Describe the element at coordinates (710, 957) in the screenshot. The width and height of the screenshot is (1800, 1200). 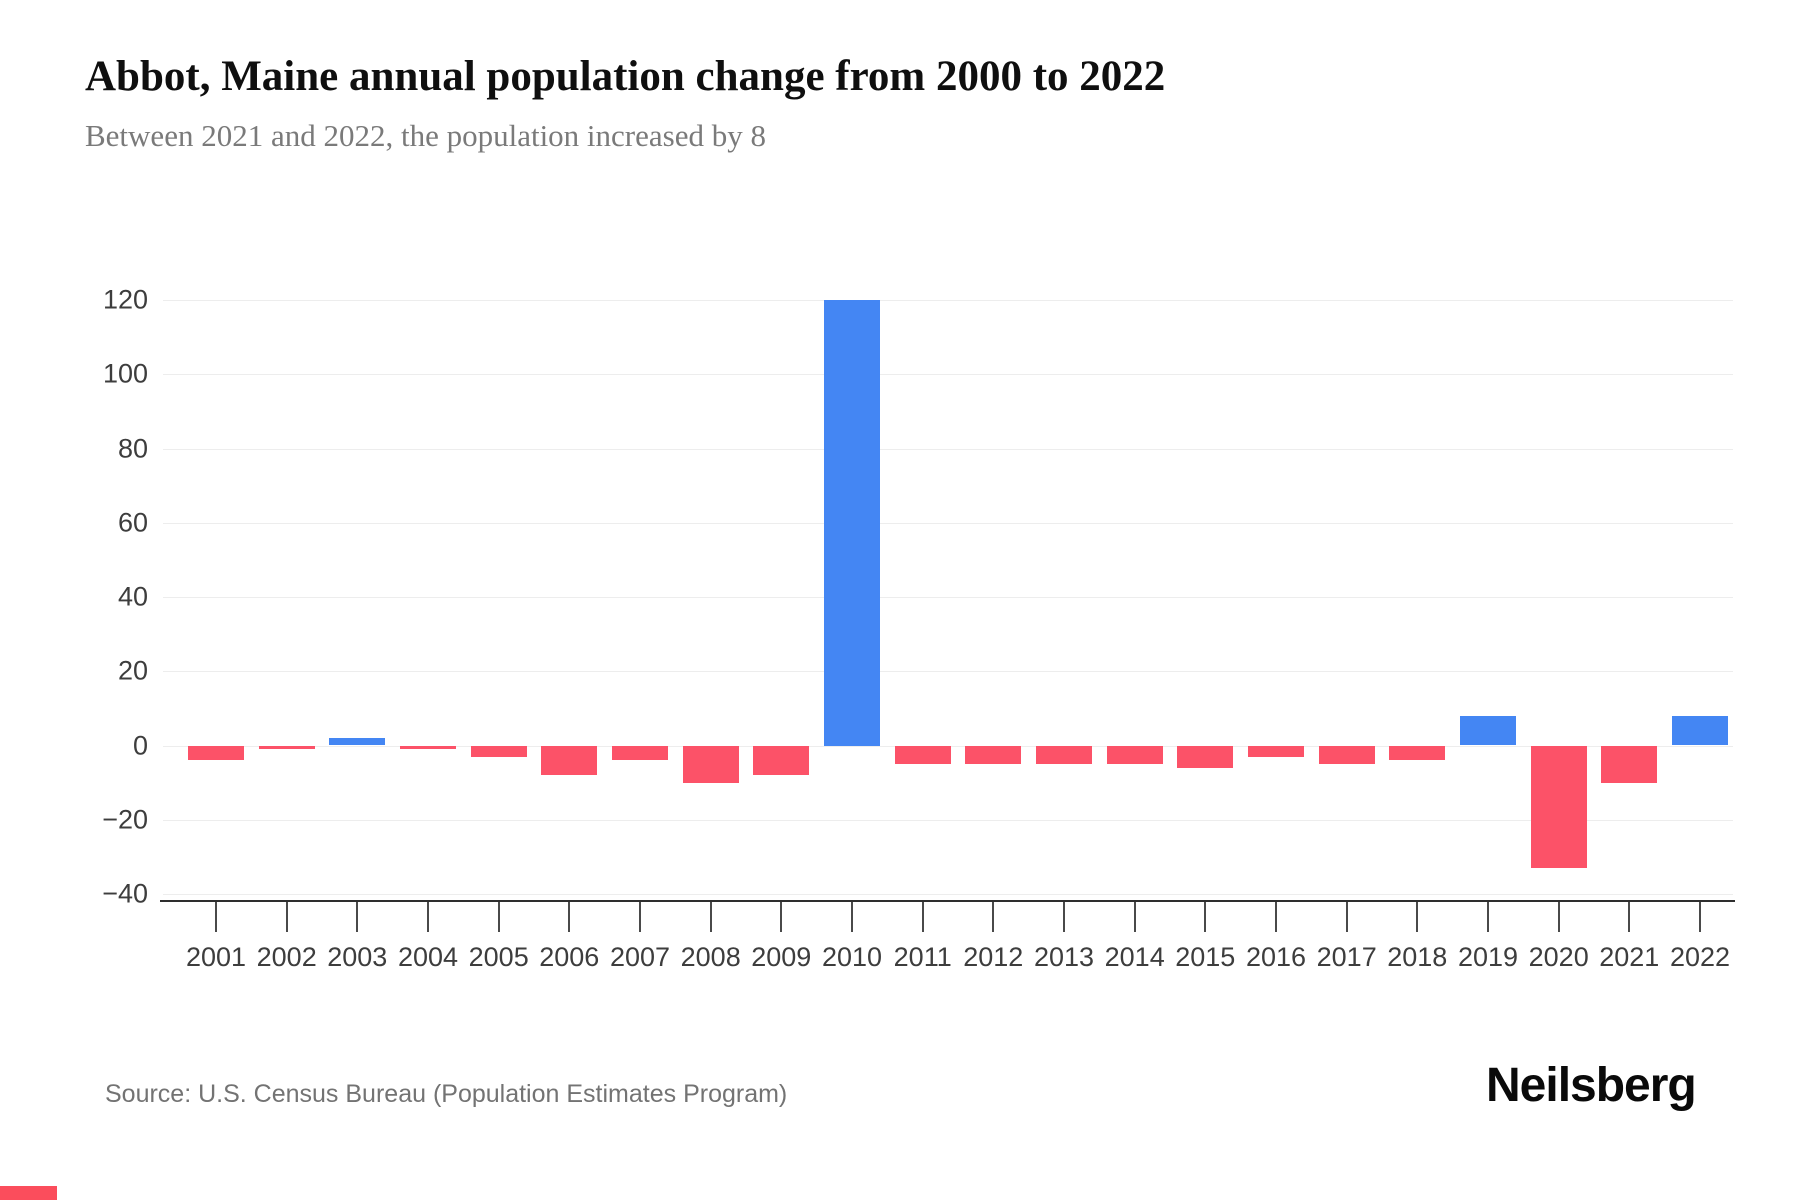
I see `x-axis-label-2008: 2008` at that location.